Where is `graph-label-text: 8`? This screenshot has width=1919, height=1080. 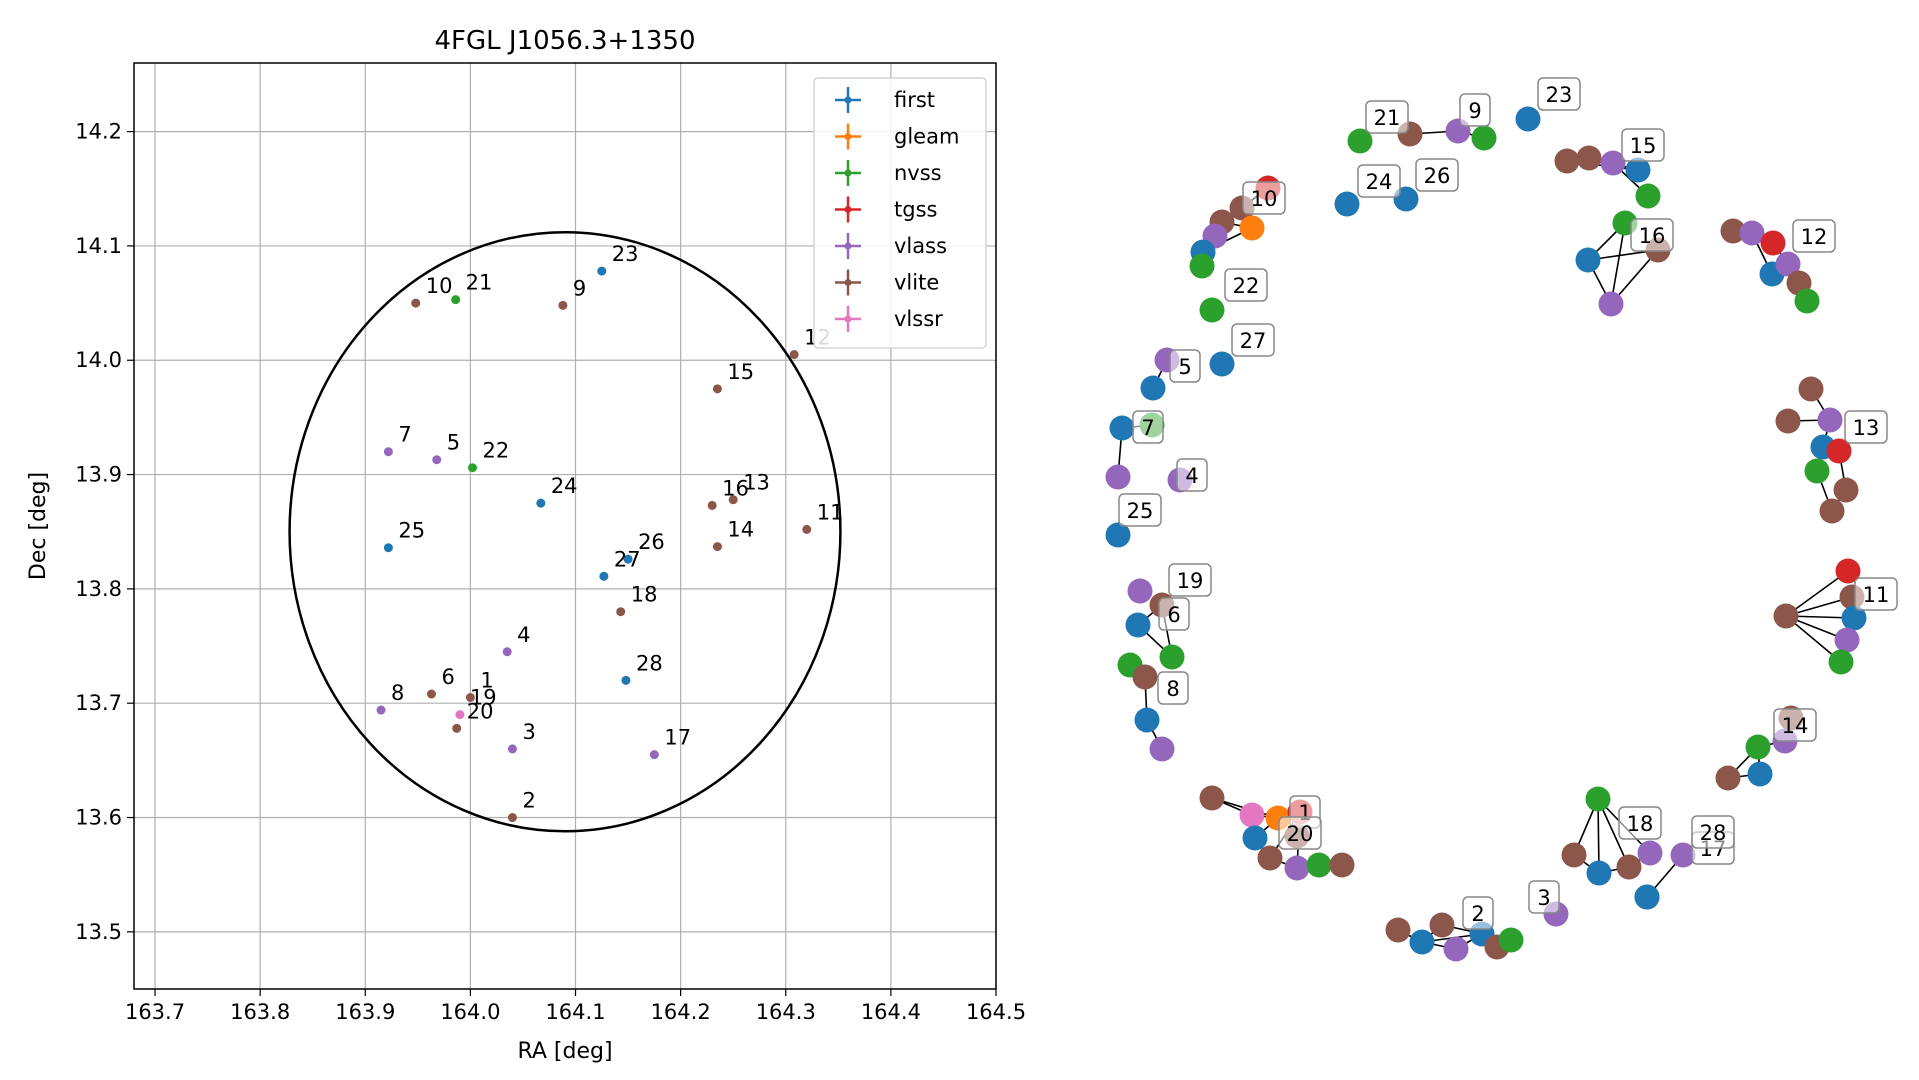 graph-label-text: 8 is located at coordinates (1172, 689).